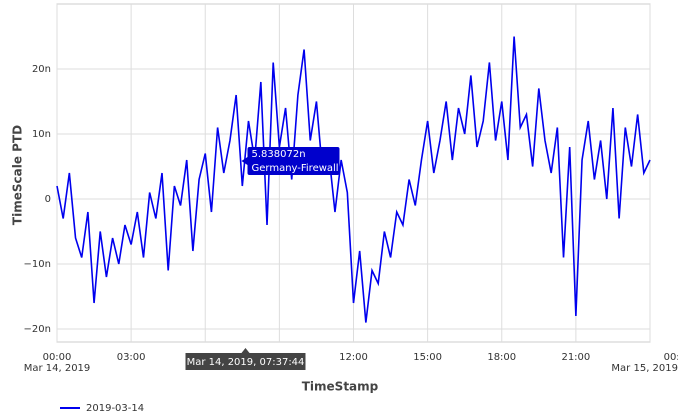 This screenshot has width=678, height=417. I want to click on x-tick-label: 18:00, so click(501, 357).